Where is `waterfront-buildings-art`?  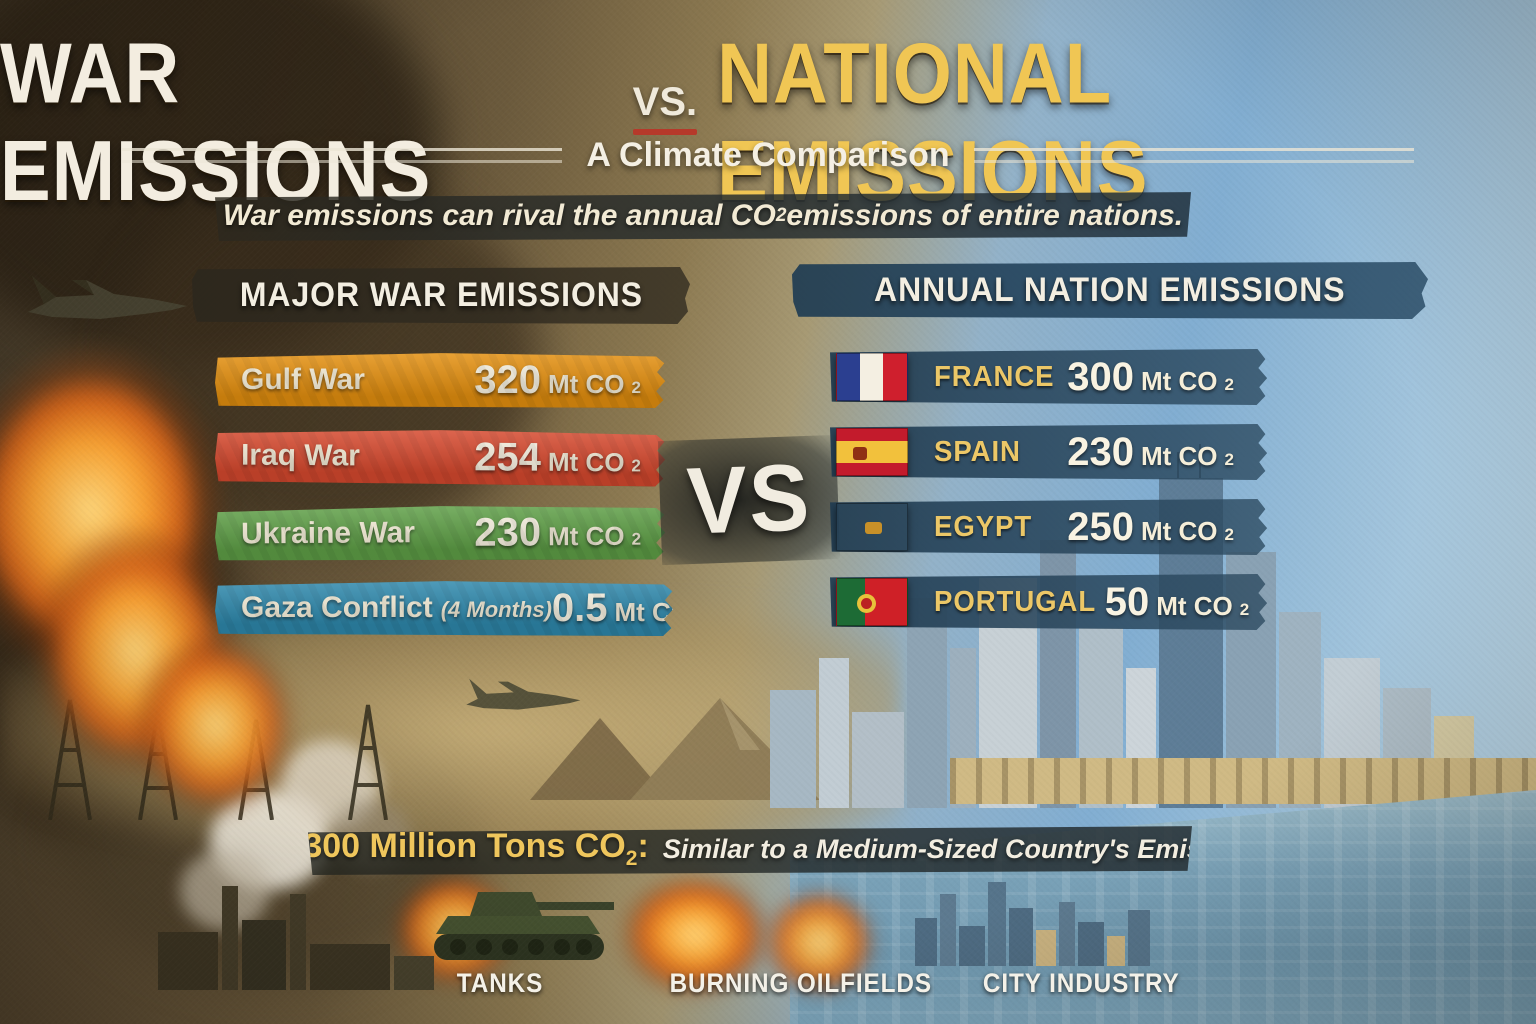
waterfront-buildings-art is located at coordinates (1243, 781).